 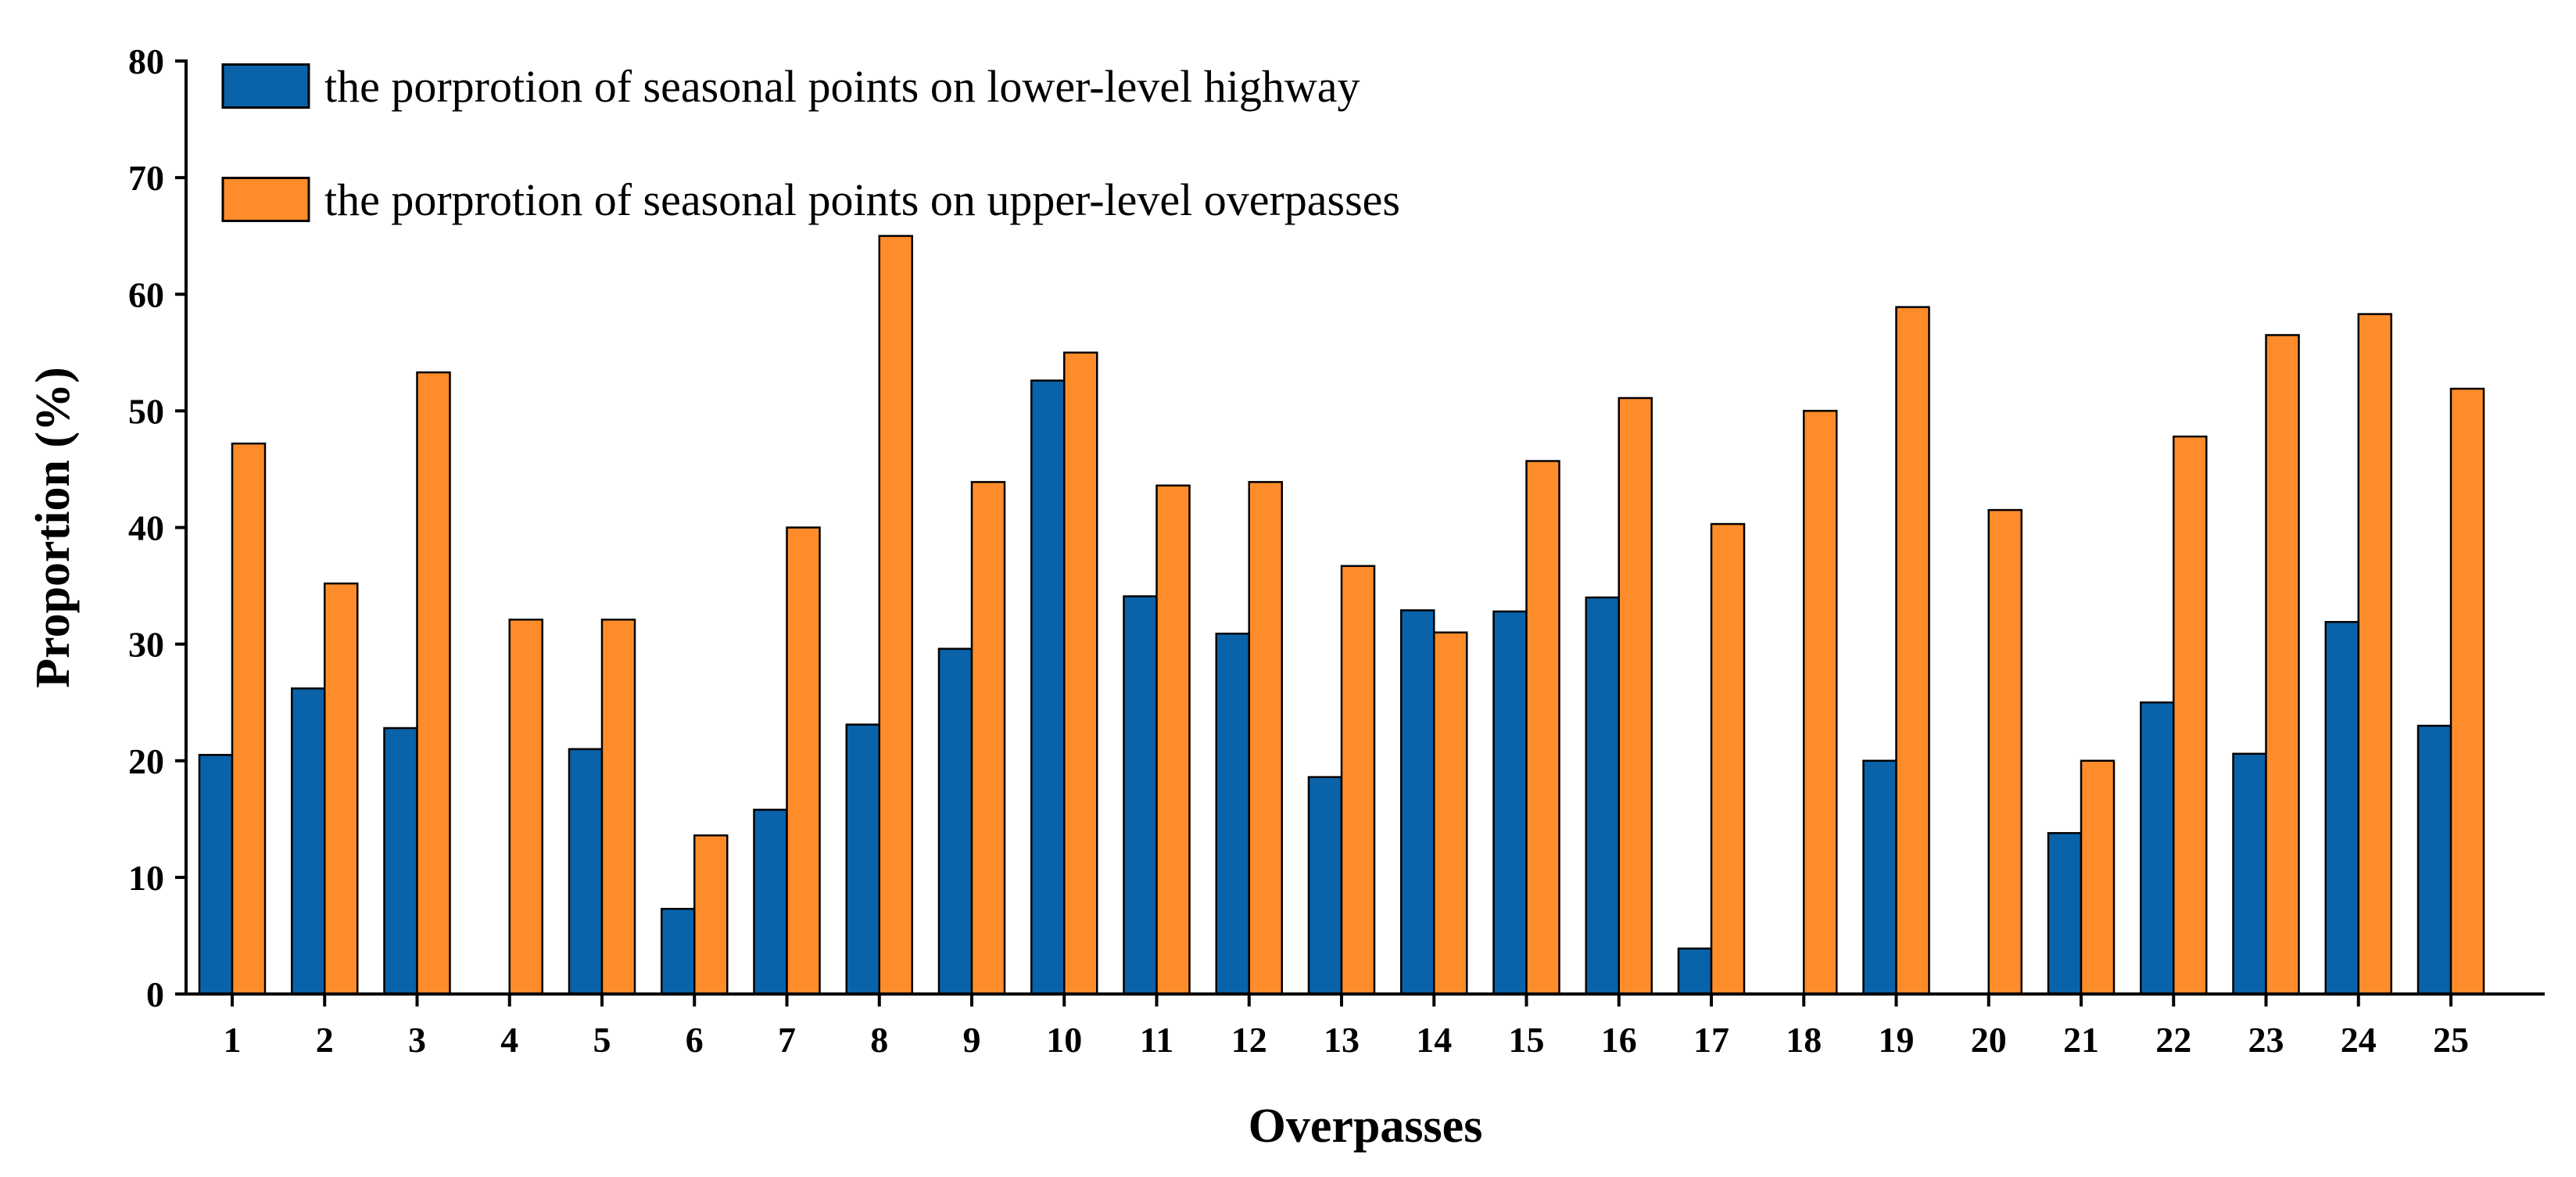 I want to click on y-tick-label: 0, so click(x=155, y=994).